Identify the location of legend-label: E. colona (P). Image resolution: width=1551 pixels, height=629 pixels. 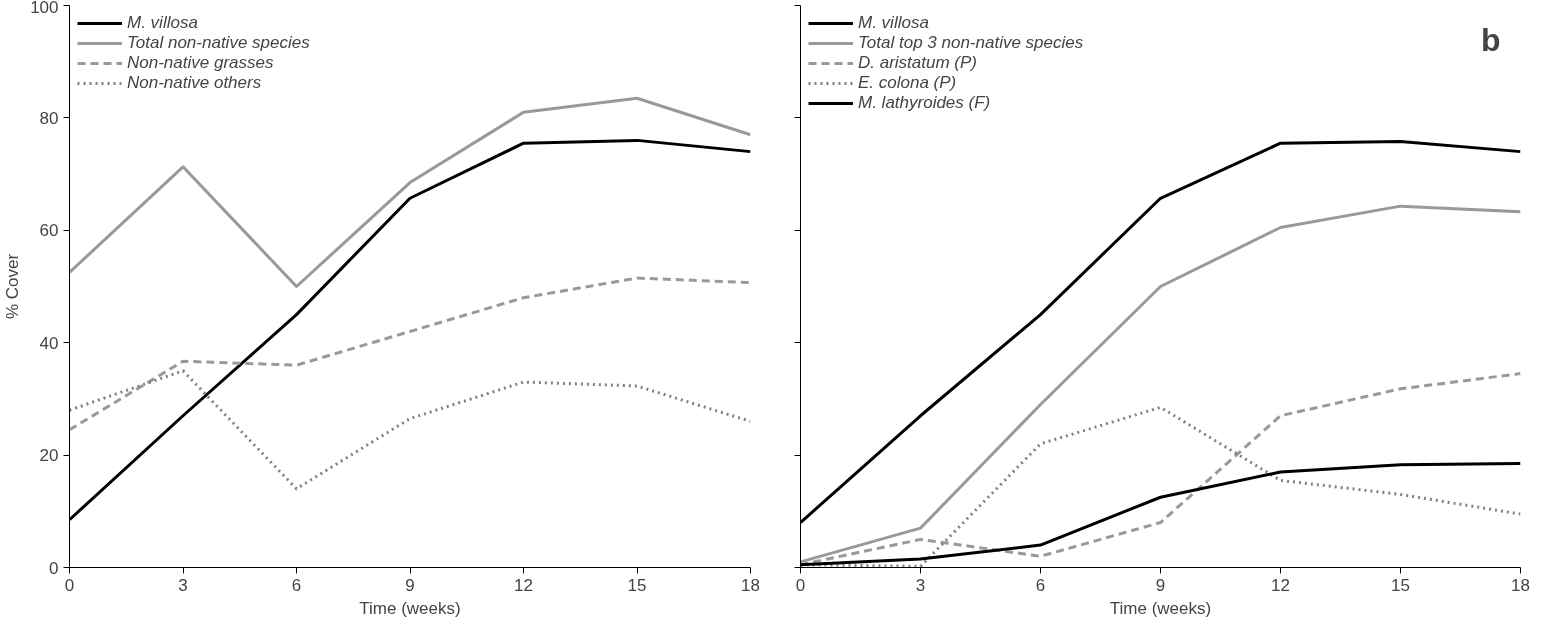
(907, 83).